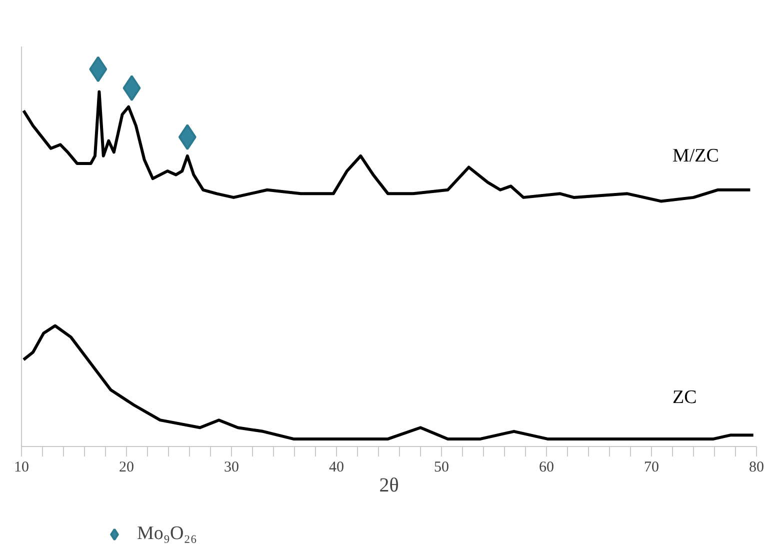 The width and height of the screenshot is (772, 549). Describe the element at coordinates (695, 155) in the screenshot. I see `series-label: M/ZC` at that location.